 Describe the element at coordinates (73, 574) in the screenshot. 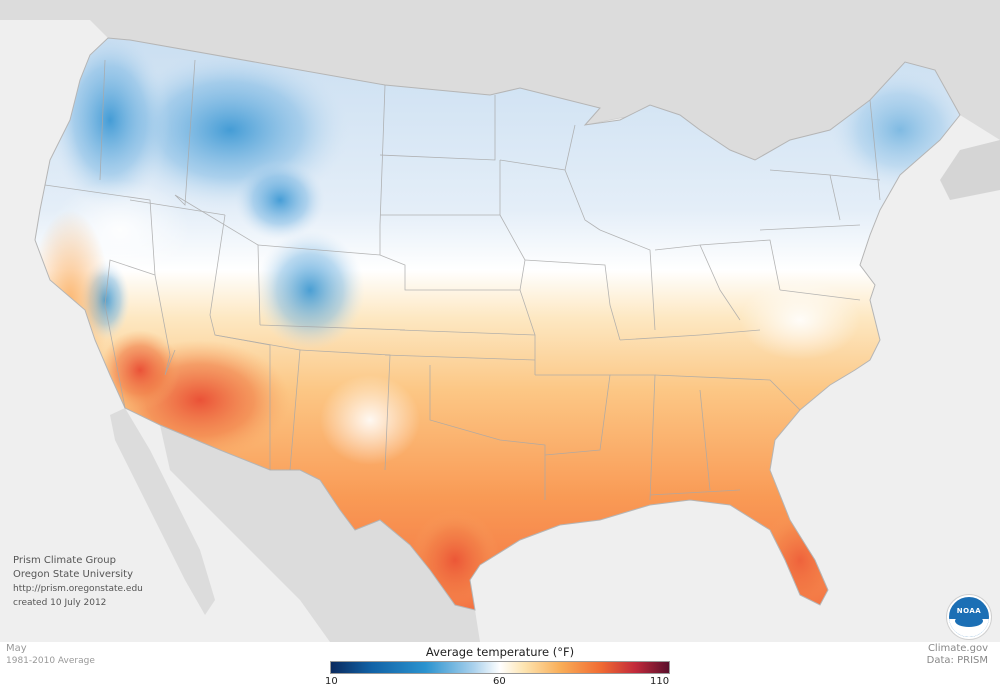

I see `credit-university: Oregon State University` at that location.